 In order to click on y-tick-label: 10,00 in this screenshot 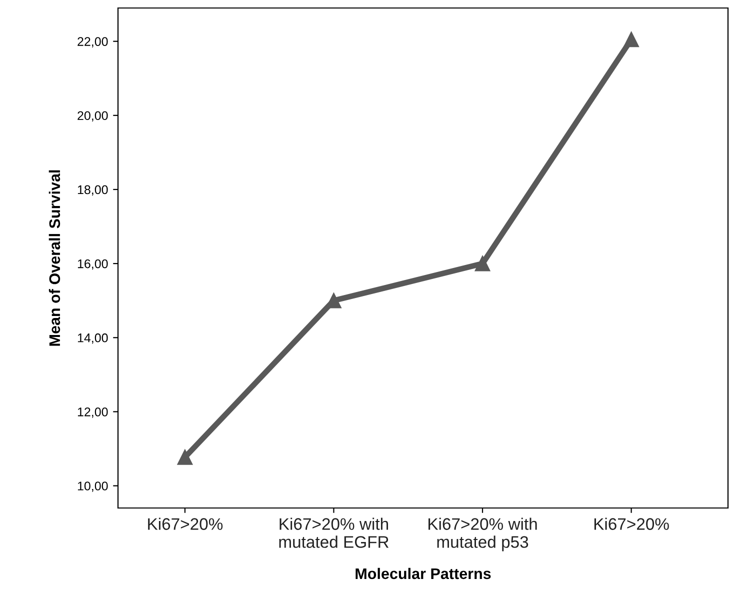, I will do `click(93, 487)`.